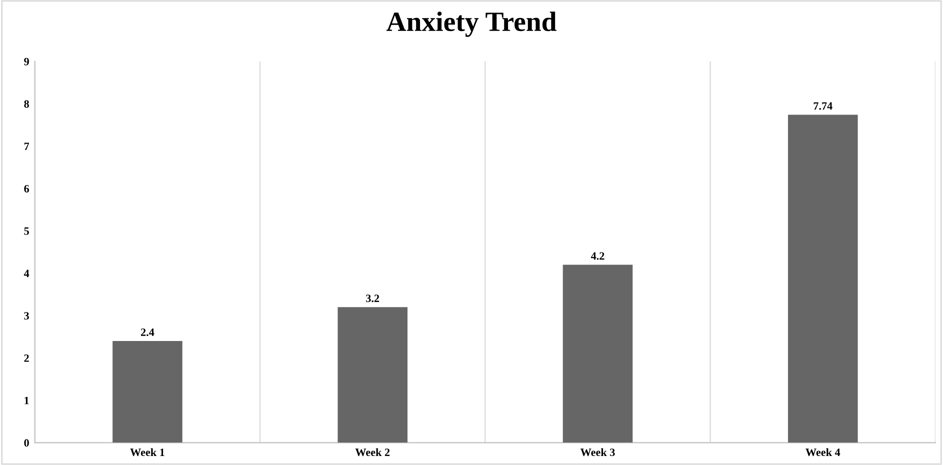 The width and height of the screenshot is (943, 465). I want to click on x-tick-label: Week 1, so click(147, 452).